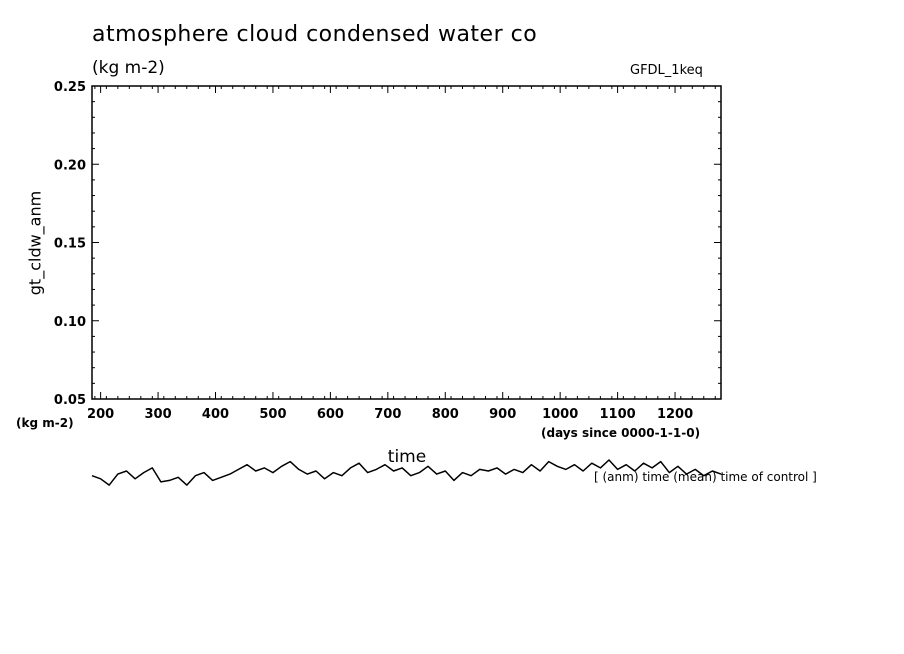 The height and width of the screenshot is (654, 904). I want to click on series-group, so click(406, 472).